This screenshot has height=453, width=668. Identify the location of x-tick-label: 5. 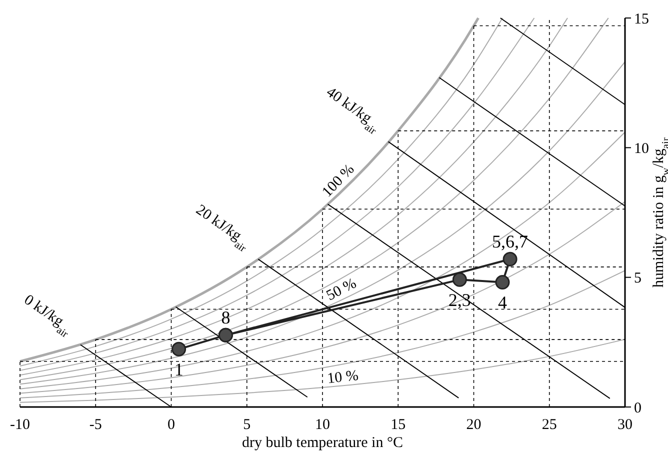
(247, 425).